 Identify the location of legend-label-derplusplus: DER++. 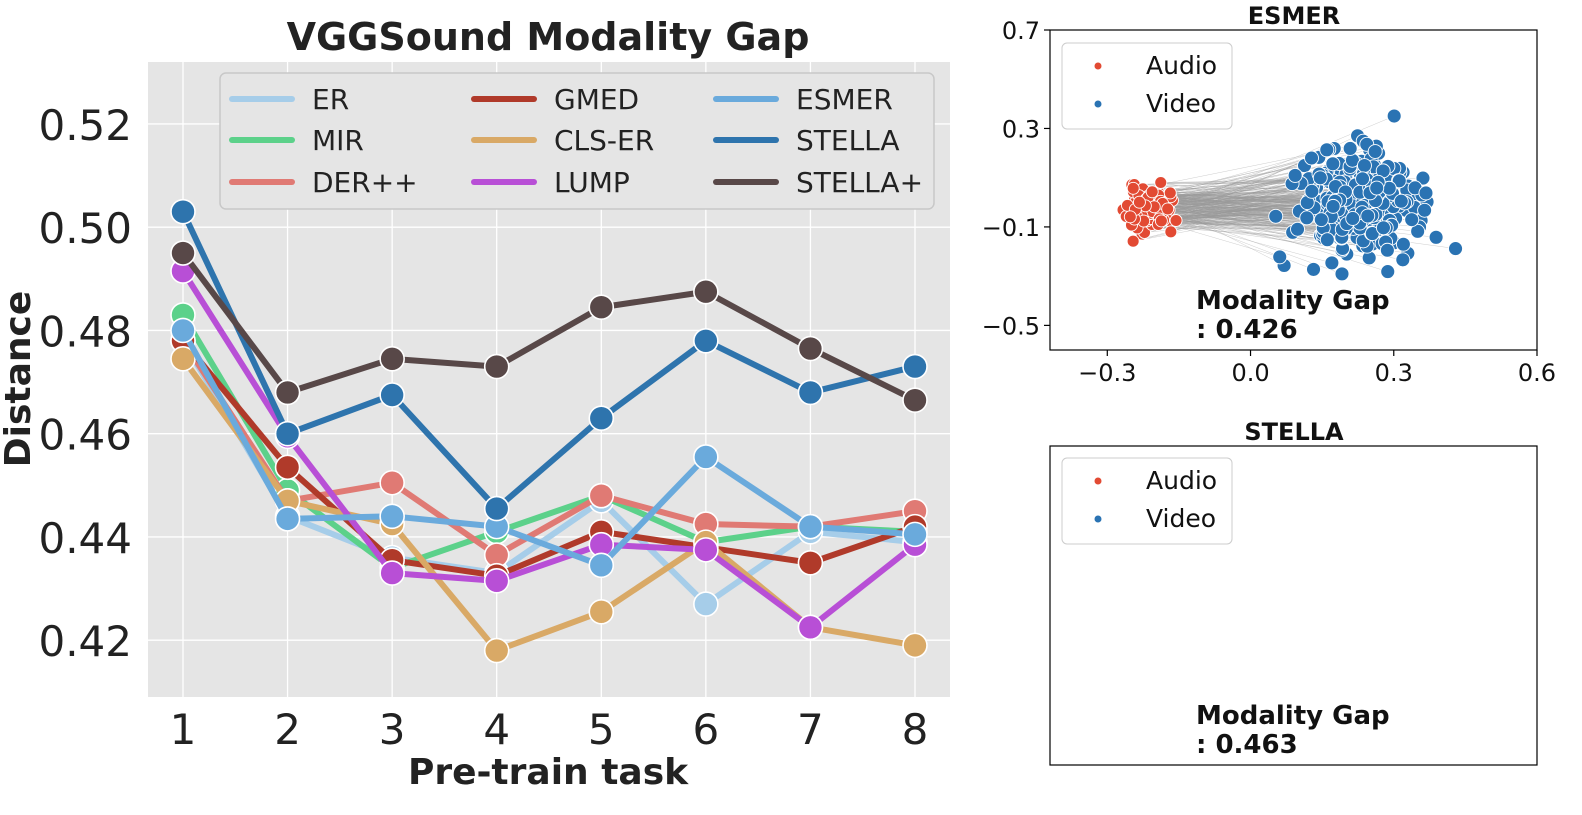
(365, 182).